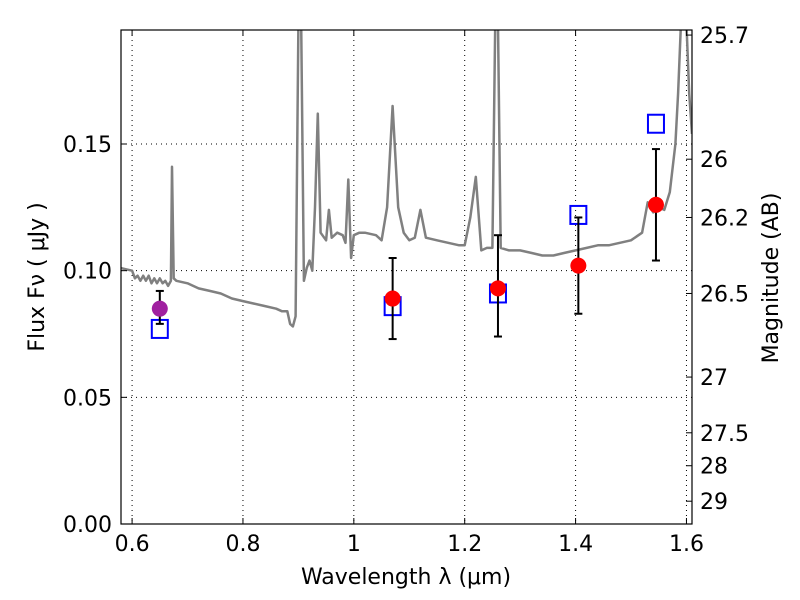 Image resolution: width=800 pixels, height=600 pixels. What do you see at coordinates (714, 502) in the screenshot?
I see `y2-tick-label: 29` at bounding box center [714, 502].